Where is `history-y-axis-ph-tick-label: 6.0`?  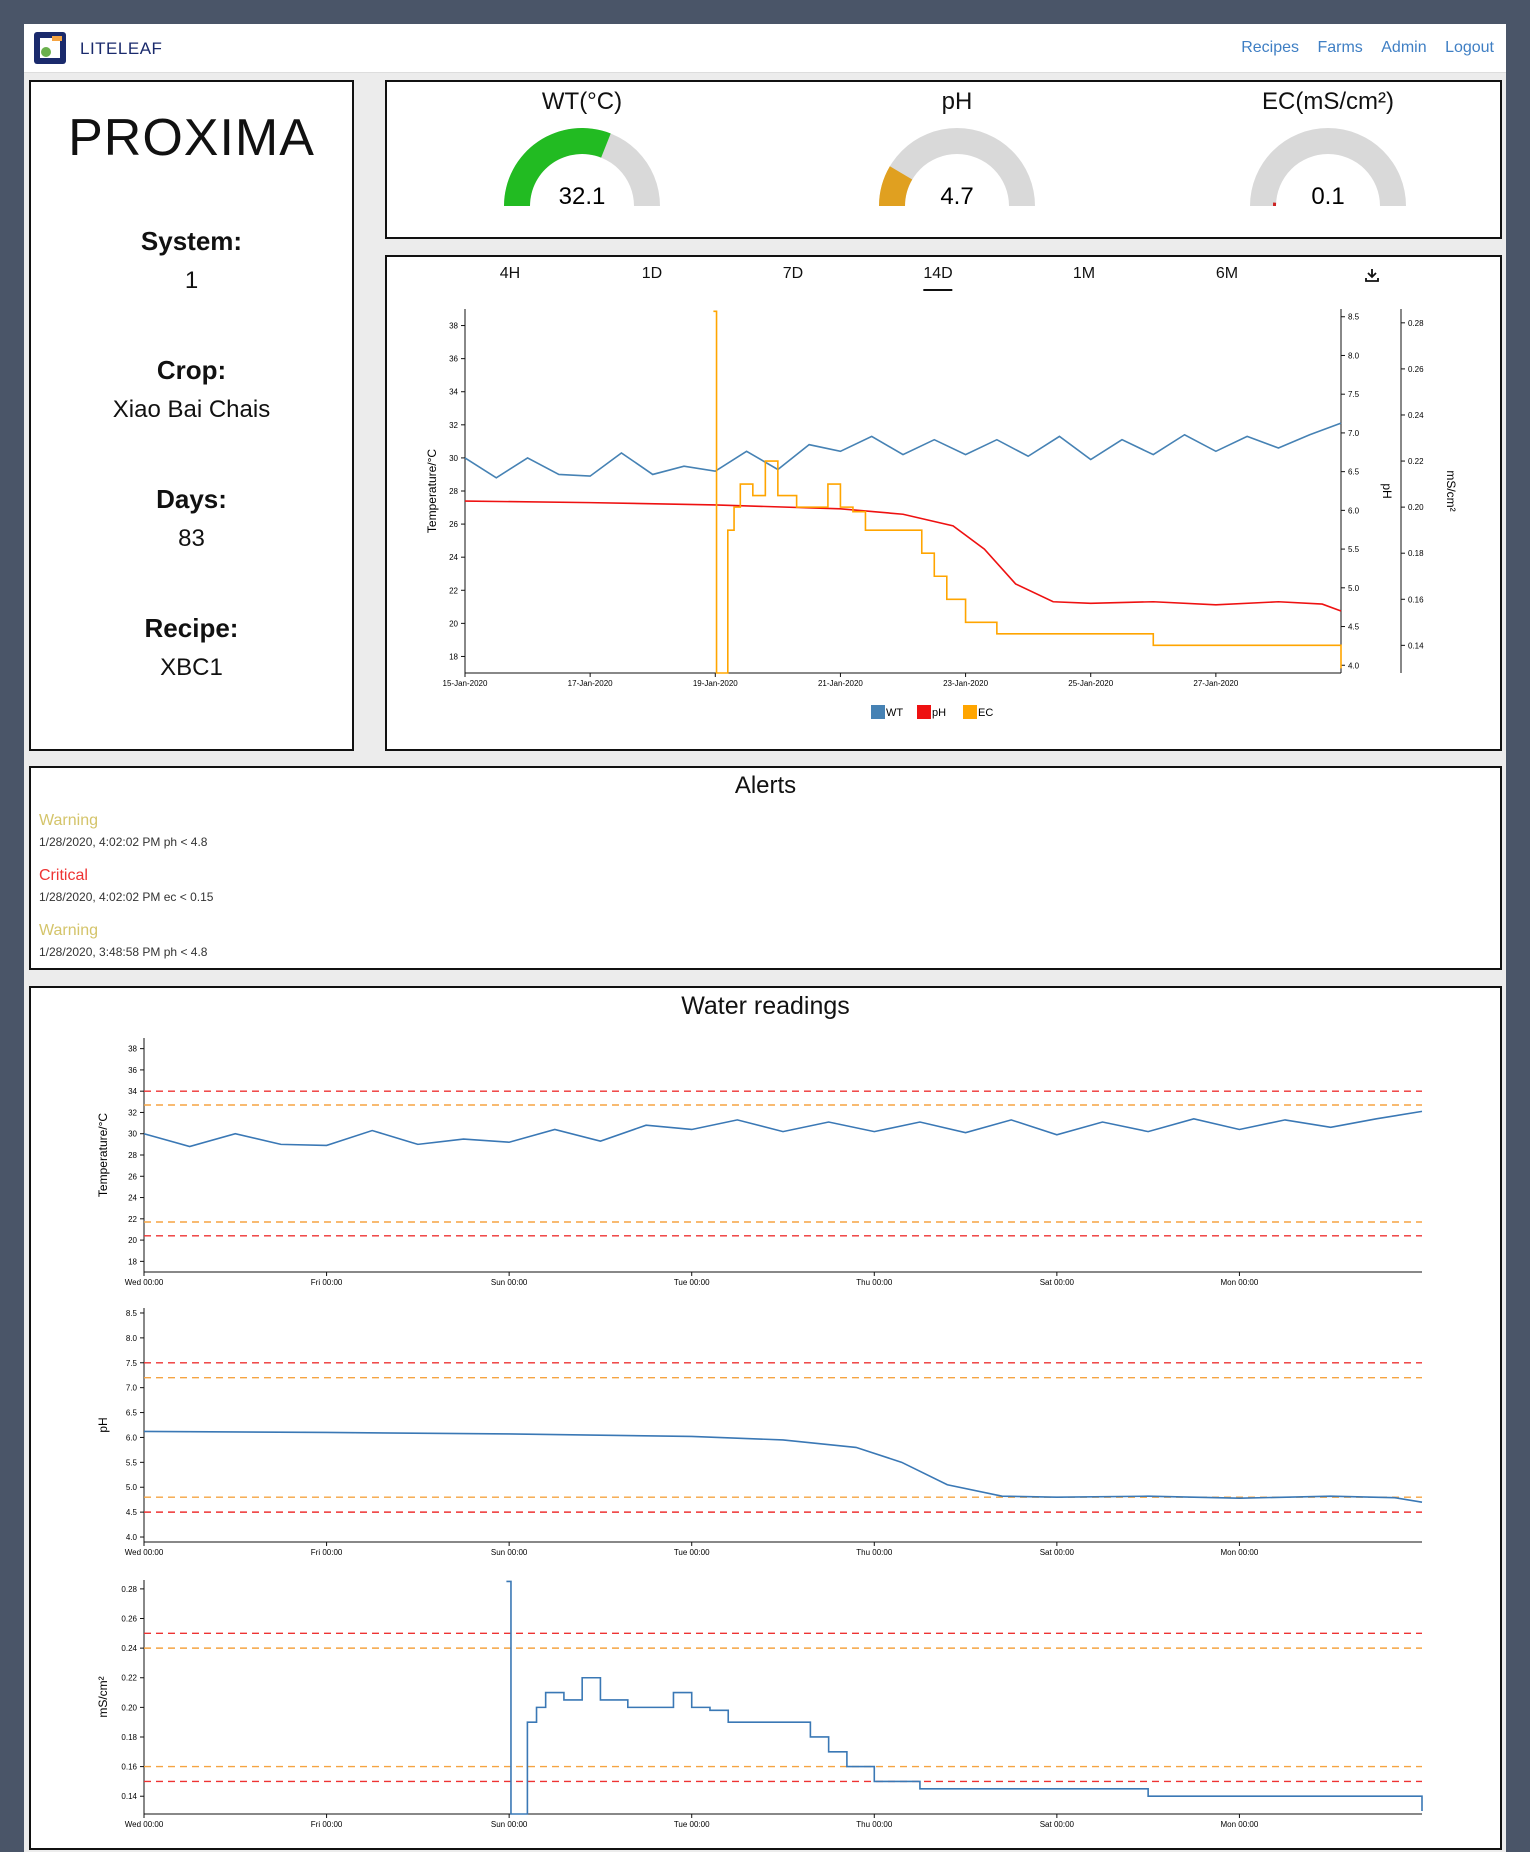
history-y-axis-ph-tick-label: 6.0 is located at coordinates (1354, 510).